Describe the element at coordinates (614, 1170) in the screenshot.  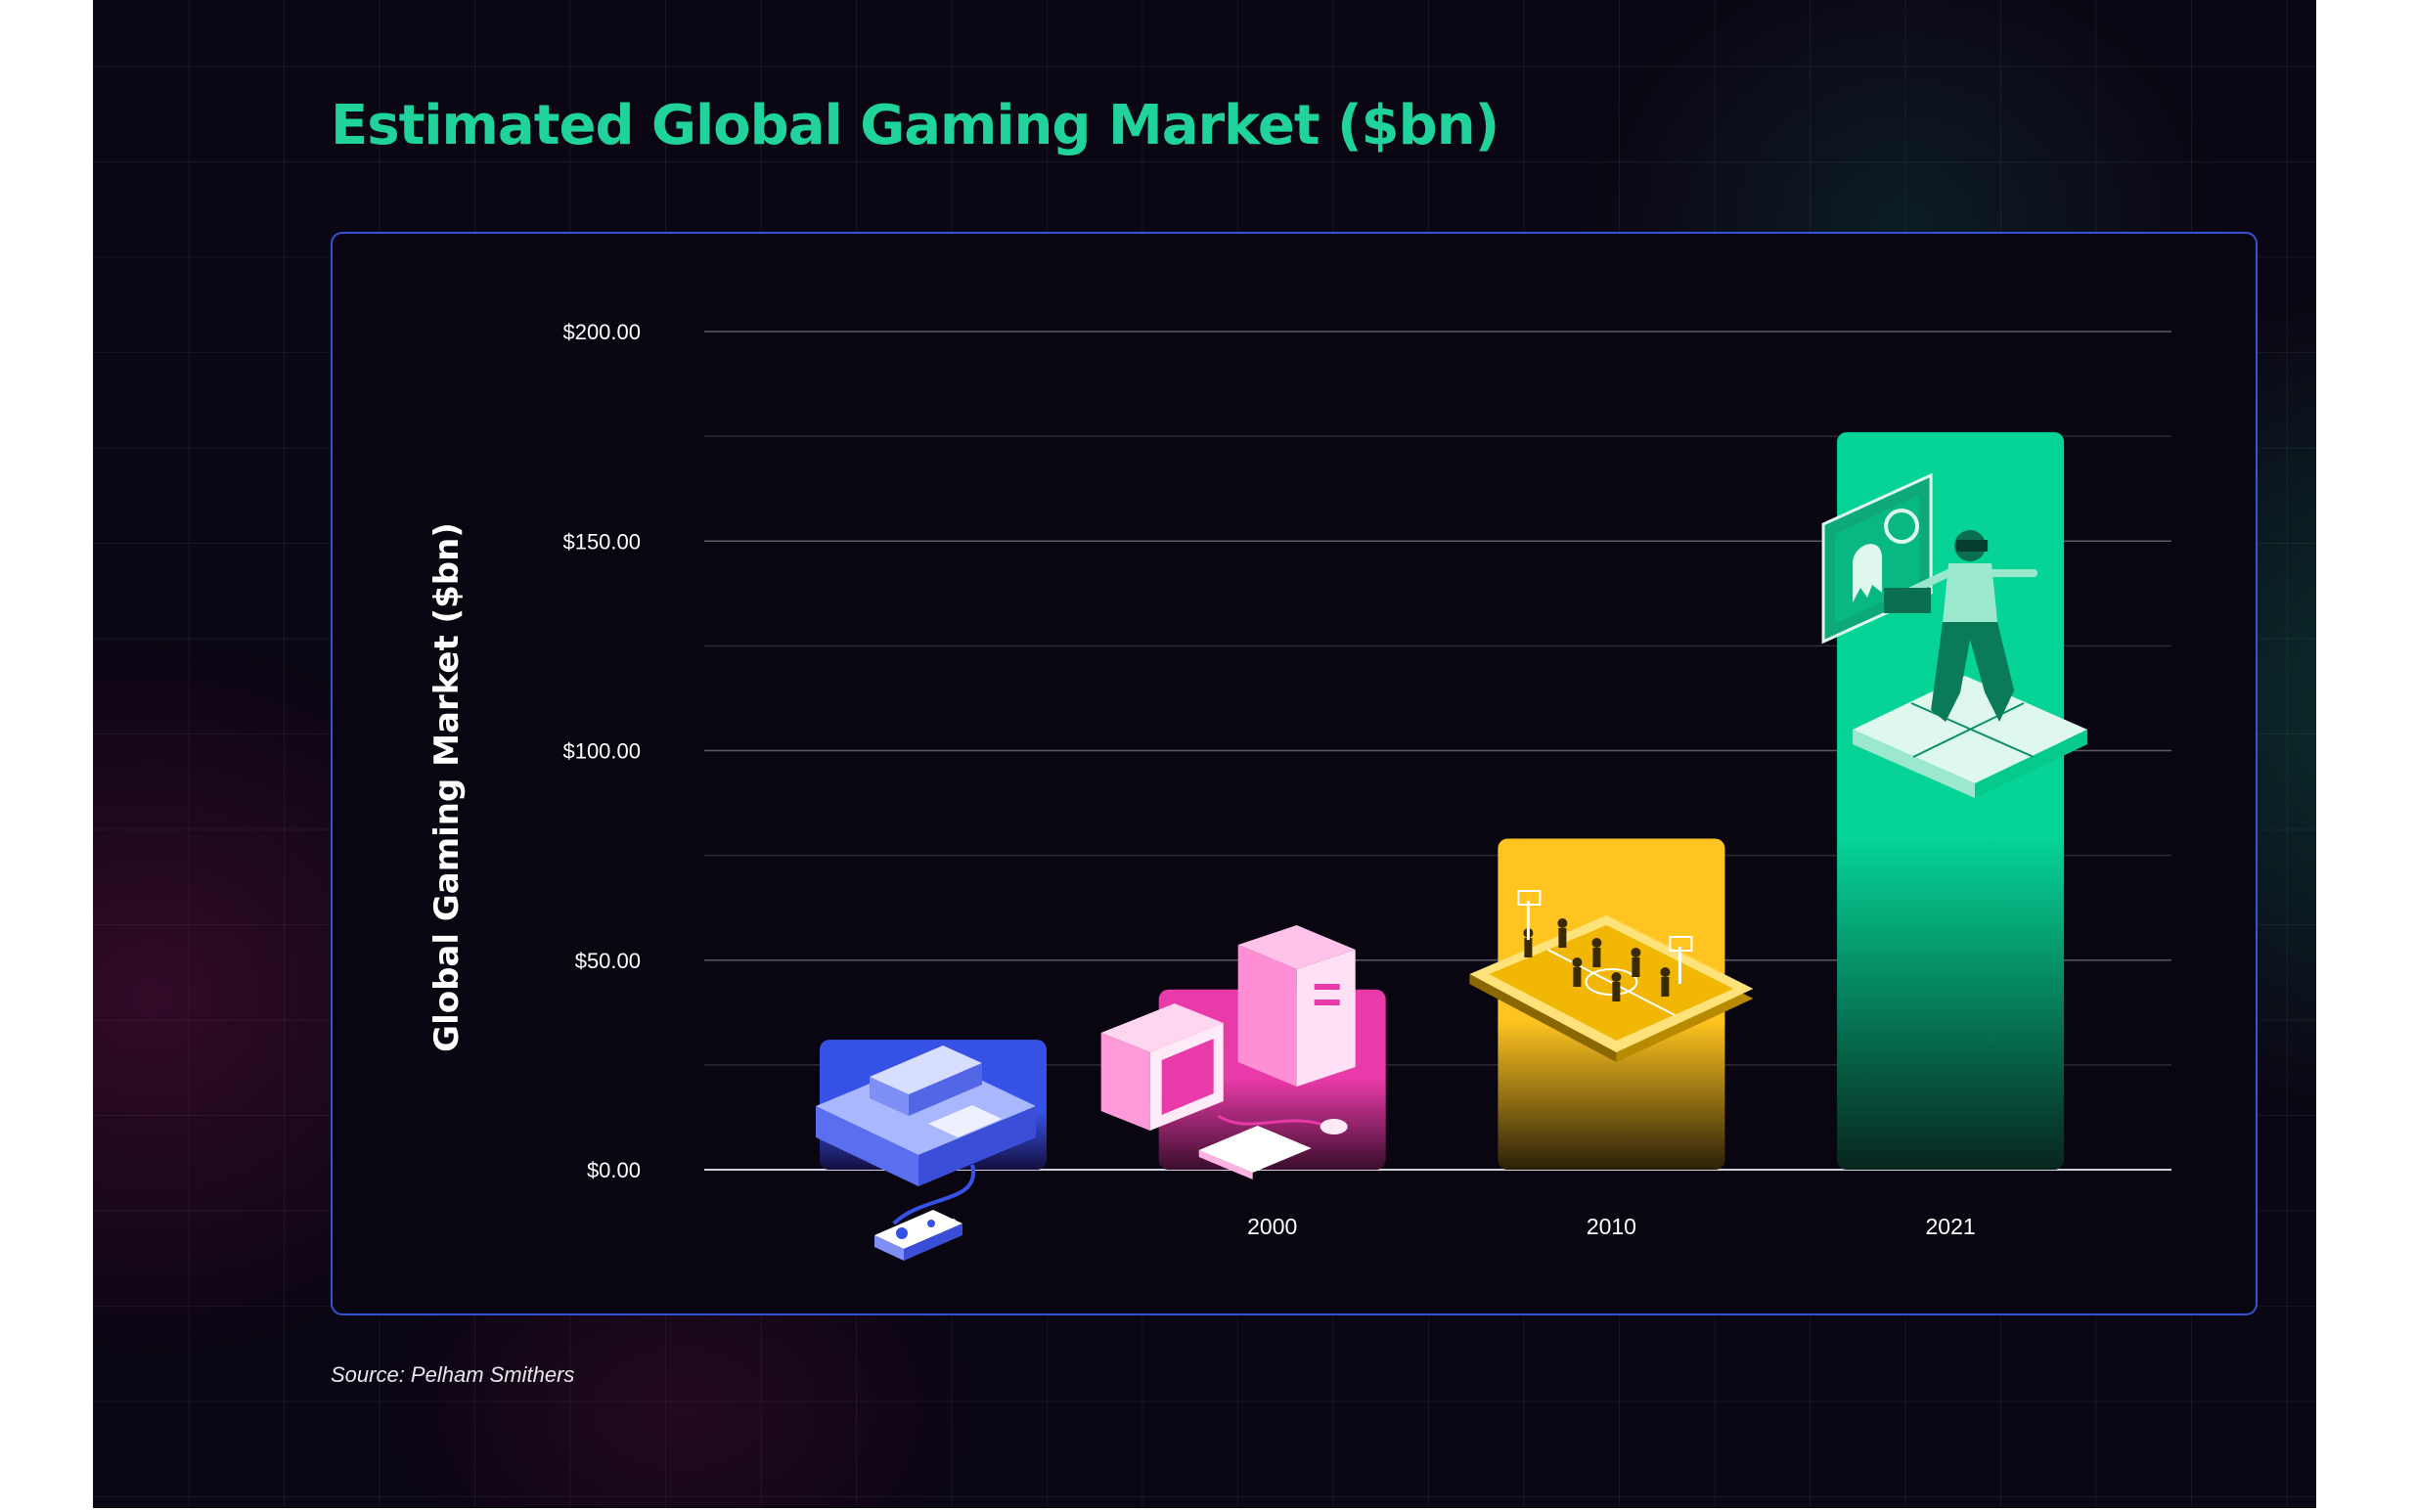
I see `y-tick-label: $0.00` at that location.